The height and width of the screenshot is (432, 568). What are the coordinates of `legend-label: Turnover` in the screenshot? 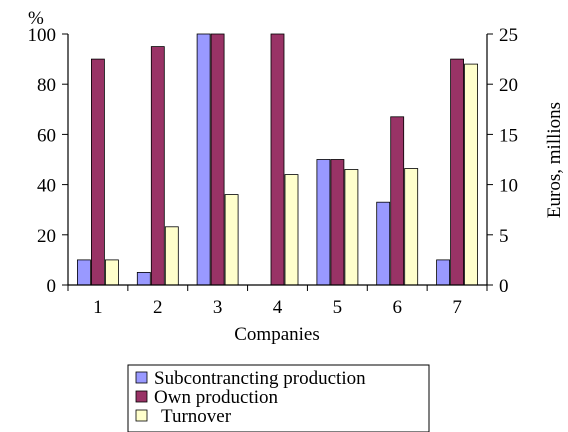 It's located at (196, 416).